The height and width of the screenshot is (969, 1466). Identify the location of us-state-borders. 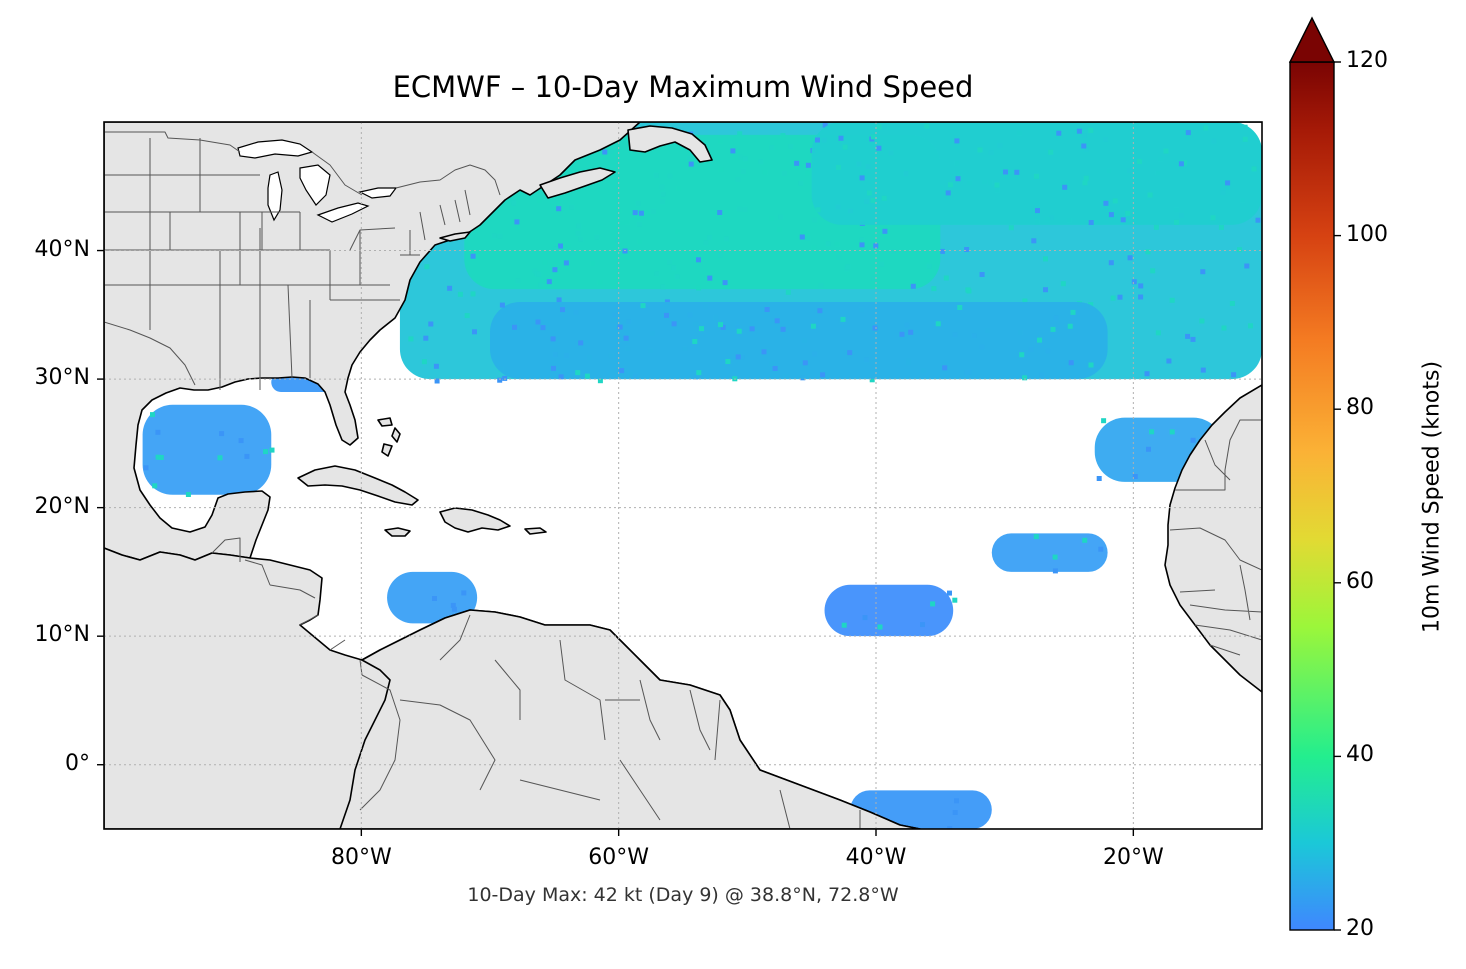
(287, 264).